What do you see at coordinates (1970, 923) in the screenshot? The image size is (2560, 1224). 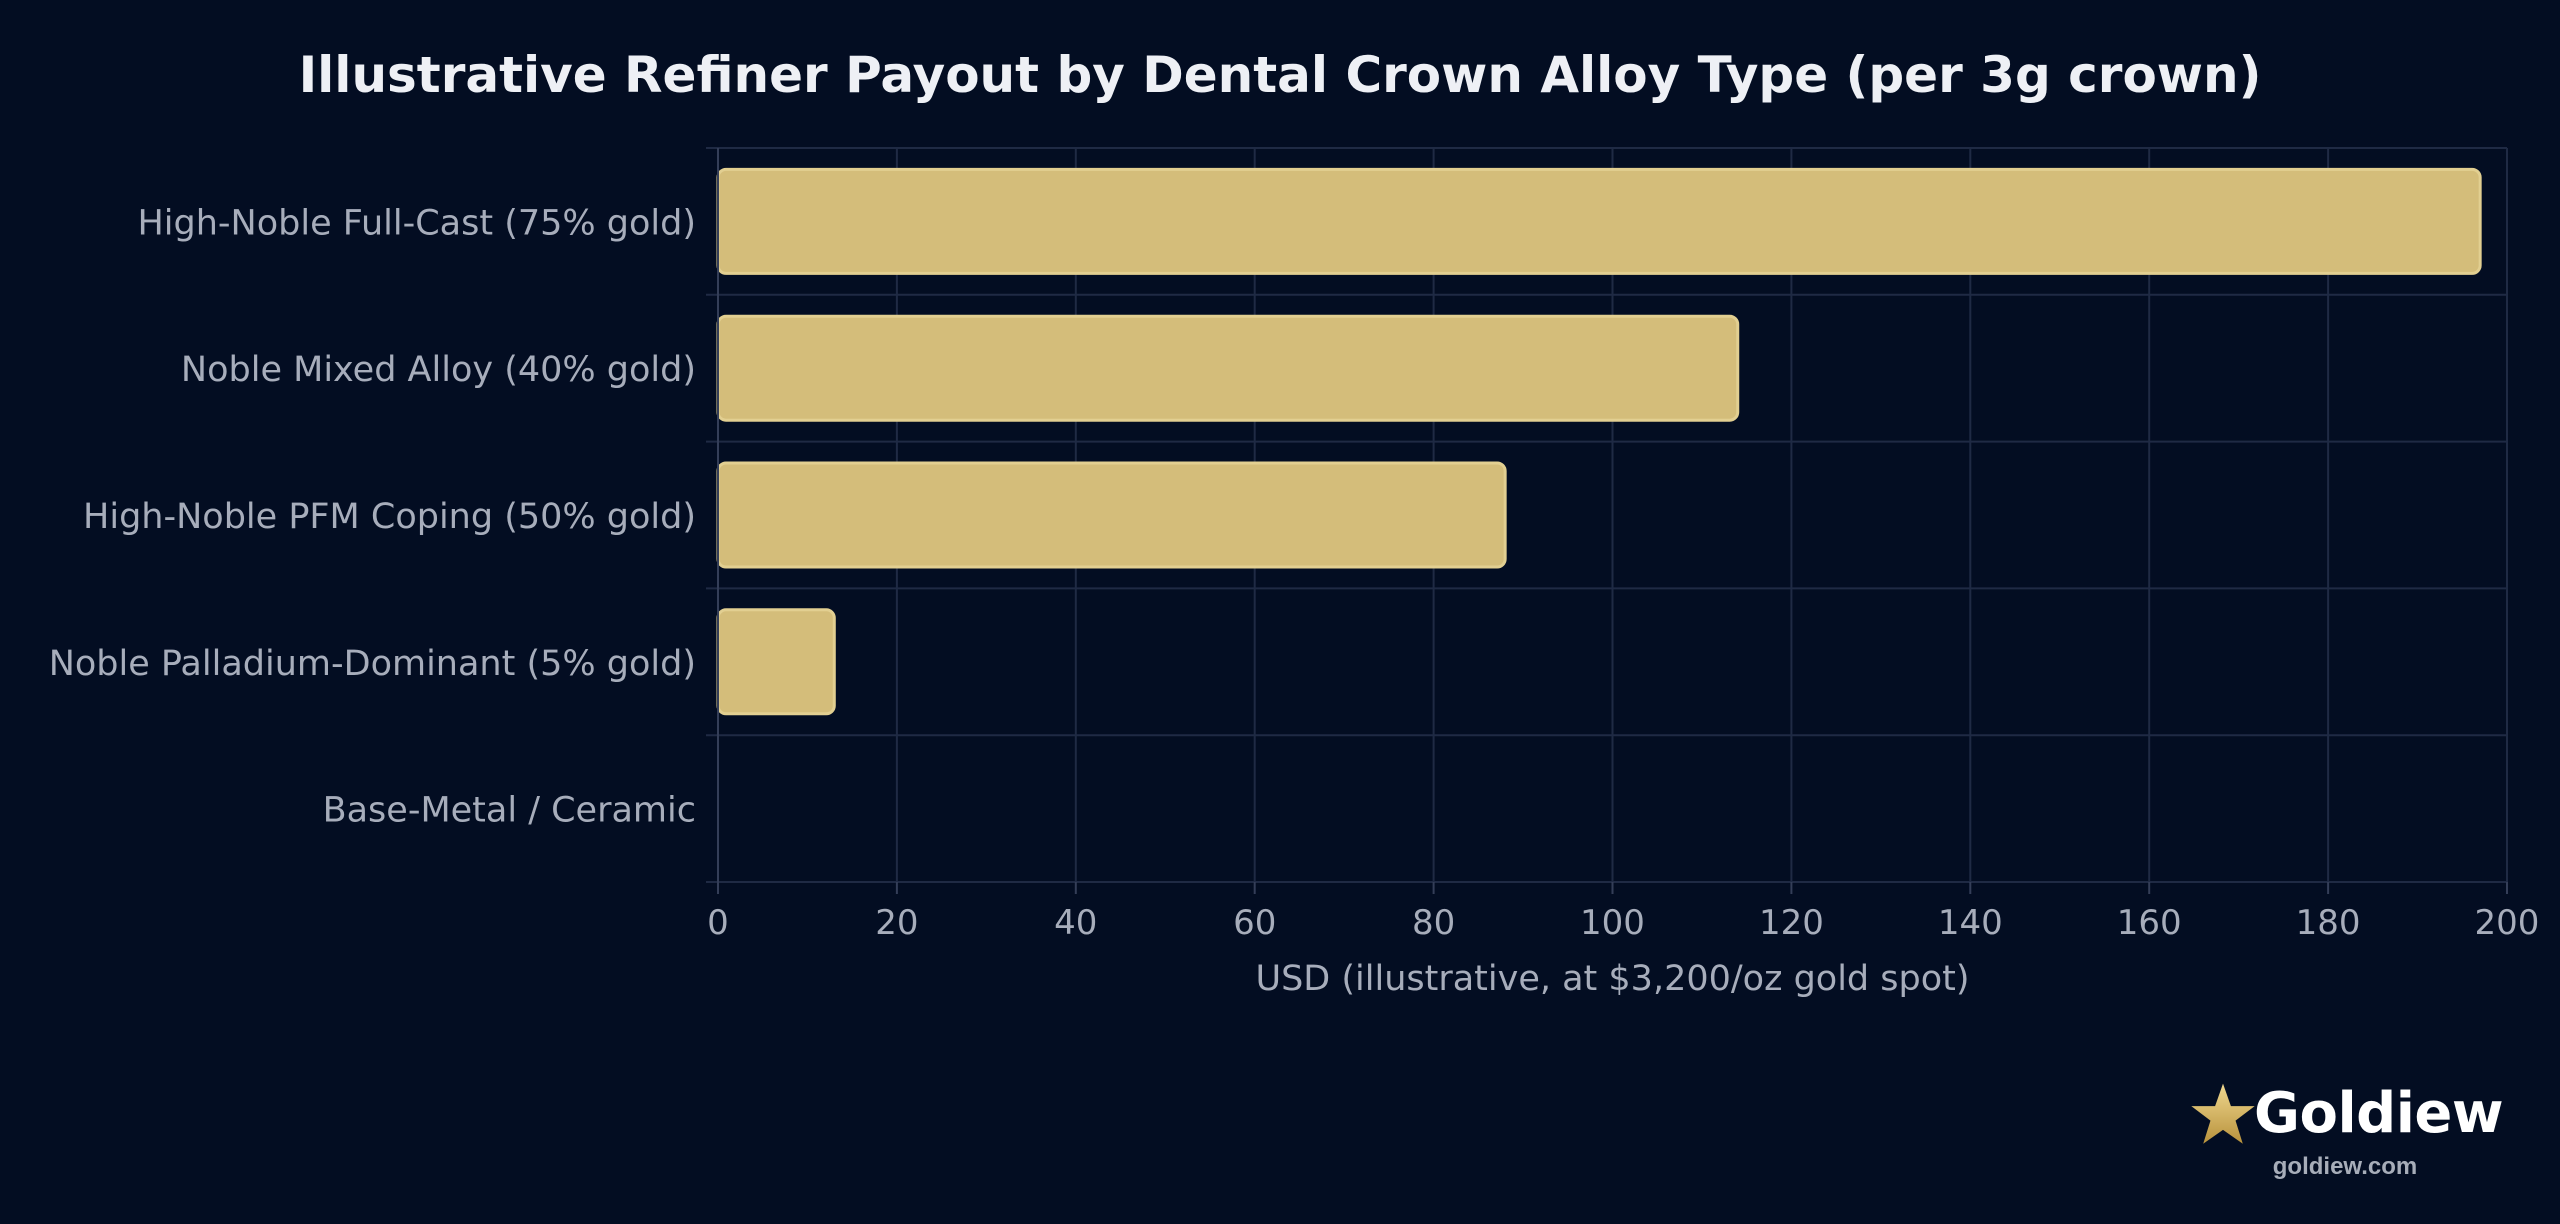 I see `x-tick-label: 140` at bounding box center [1970, 923].